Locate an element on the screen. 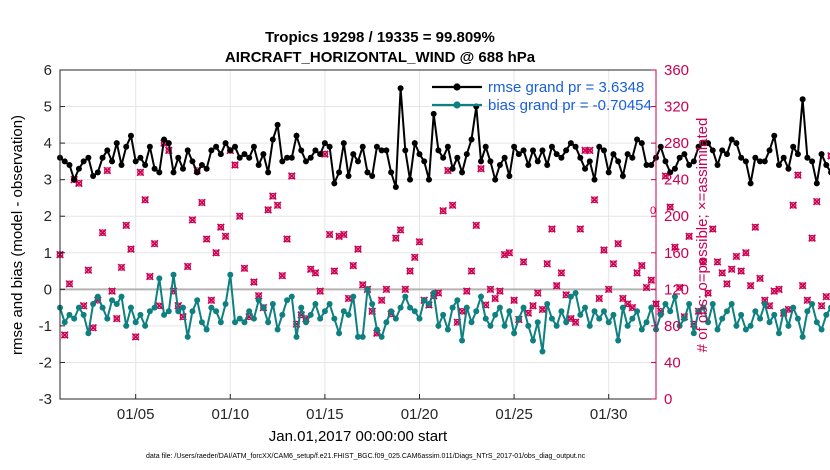  chart-title-line1: Tropics 19298 / 19335 = 99.809% is located at coordinates (380, 37).